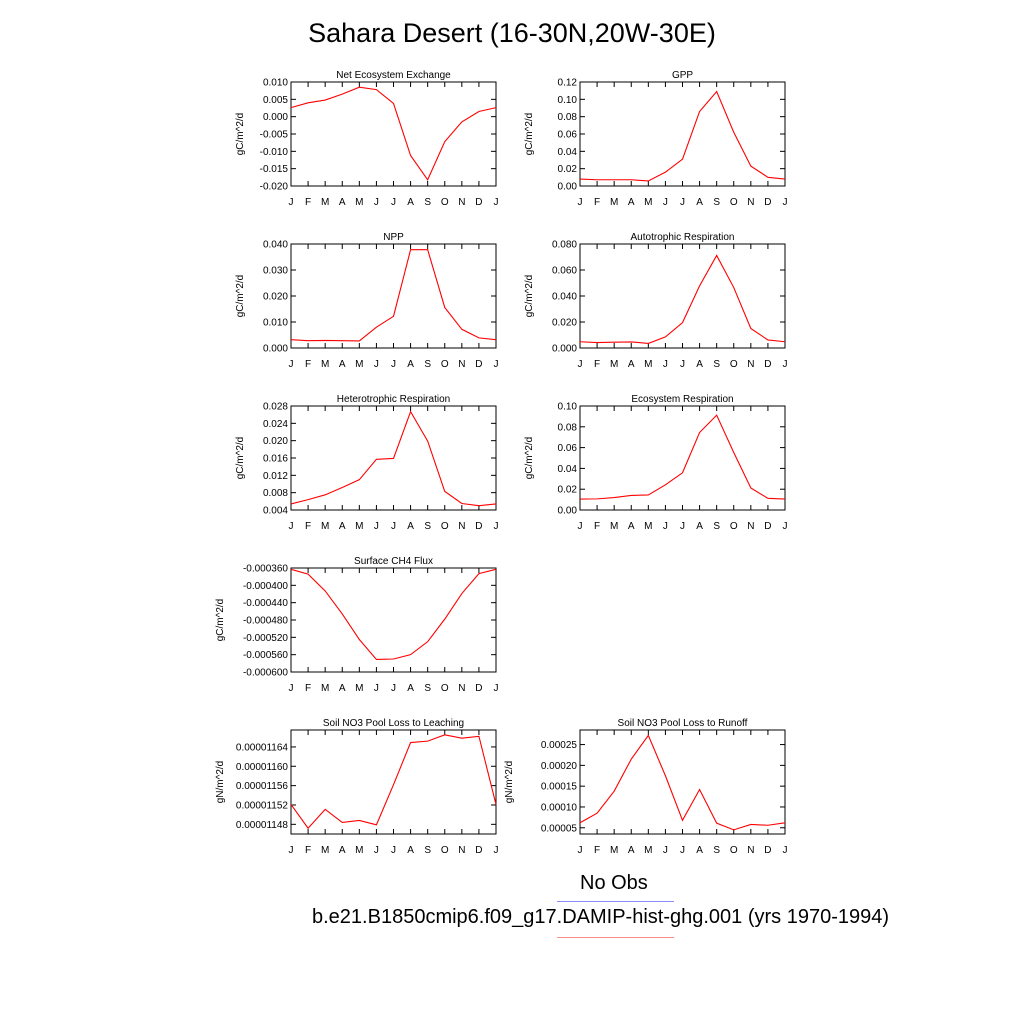 This screenshot has height=1024, width=1024. Describe the element at coordinates (615, 937) in the screenshot. I see `legend-line-model` at that location.